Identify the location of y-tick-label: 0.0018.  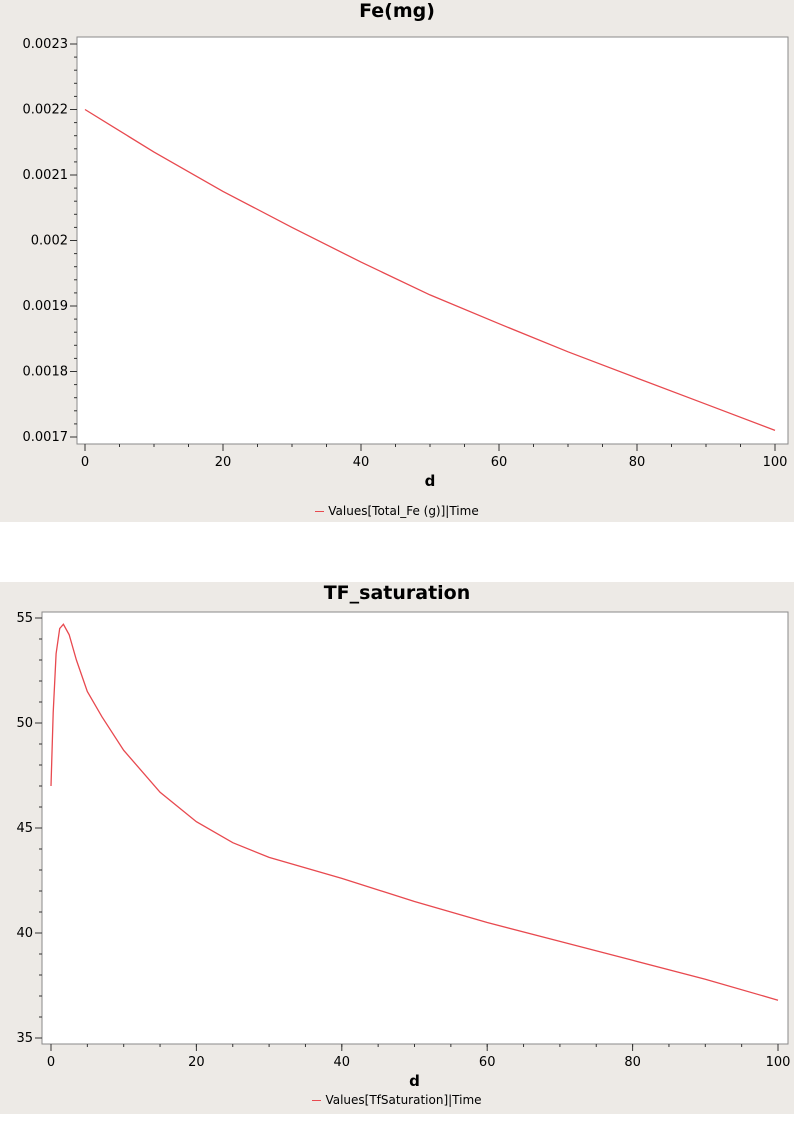
(46, 372).